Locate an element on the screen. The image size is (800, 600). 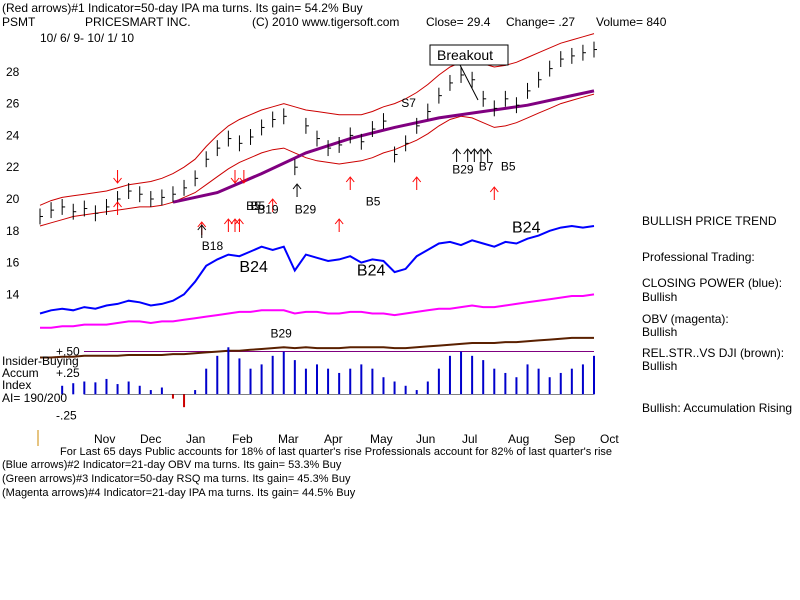
moving-average is located at coordinates (383, 146).